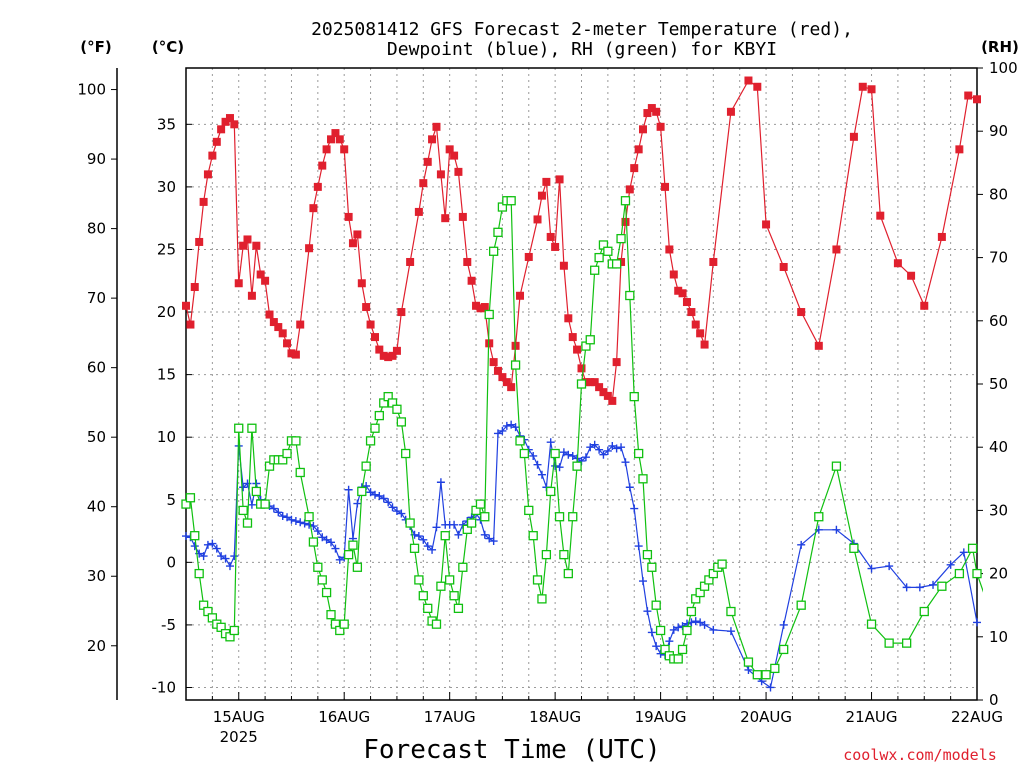 The image size is (1024, 768). What do you see at coordinates (998, 321) in the screenshot?
I see `rh-tick-label: 60` at bounding box center [998, 321].